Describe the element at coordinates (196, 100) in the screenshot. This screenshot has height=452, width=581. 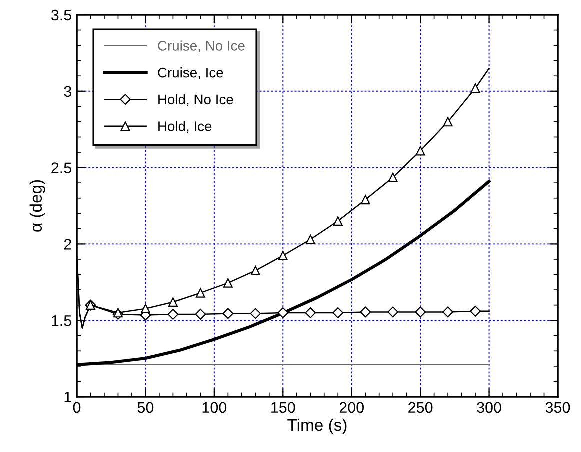
I see `legend-label: Hold, No Ice` at that location.